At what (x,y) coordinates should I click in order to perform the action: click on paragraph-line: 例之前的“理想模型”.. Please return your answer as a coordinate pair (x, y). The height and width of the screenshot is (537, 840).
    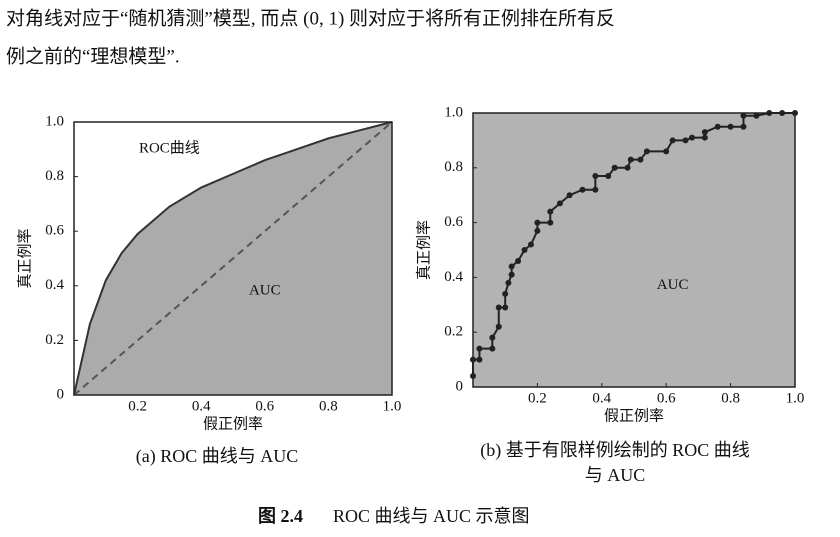
    Looking at the image, I should click on (93, 56).